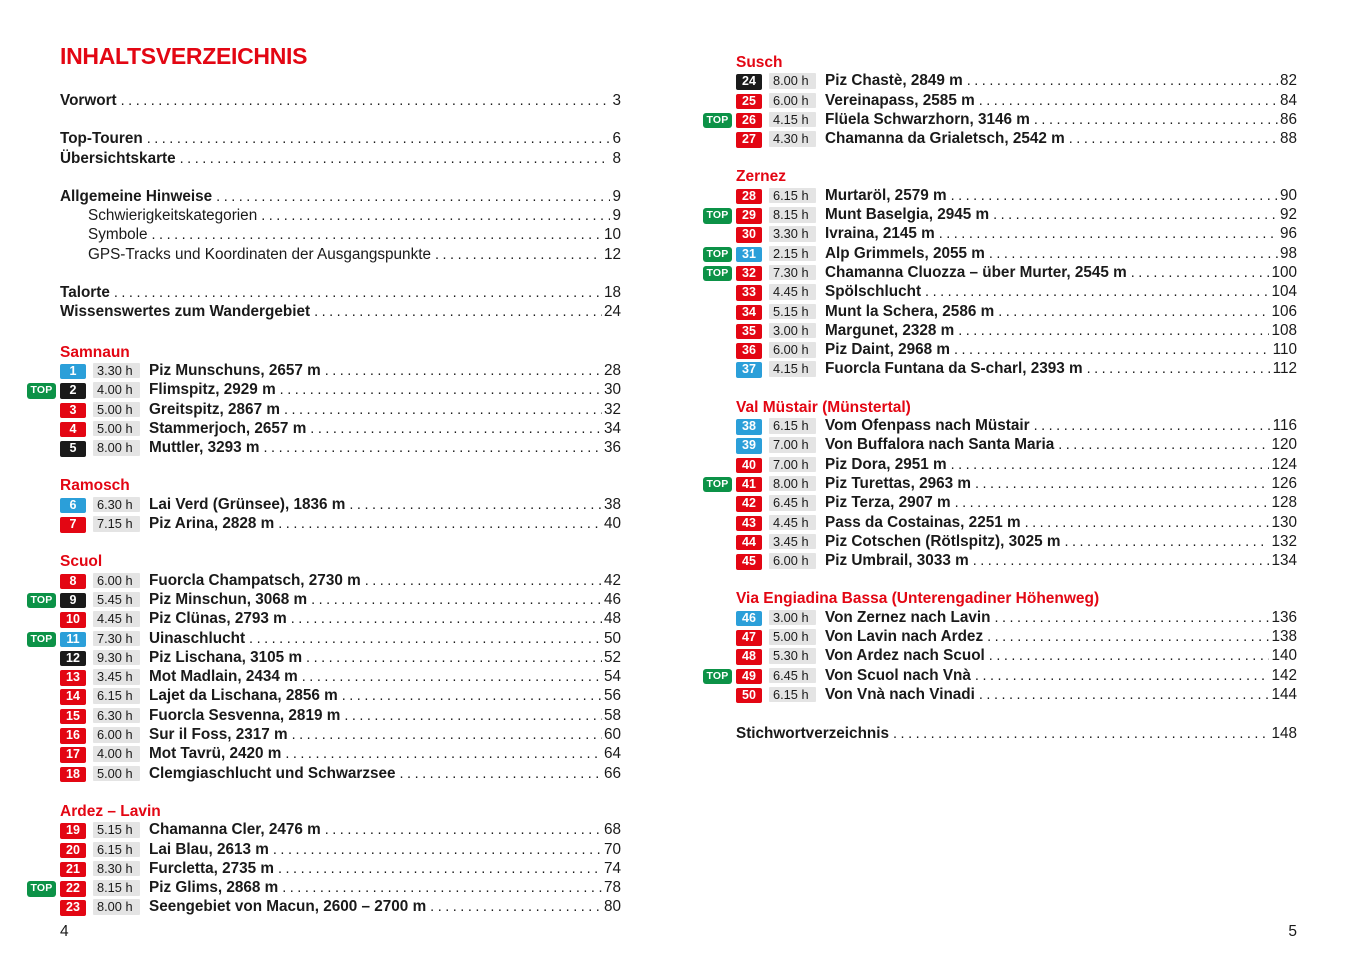  Describe the element at coordinates (235, 370) in the screenshot. I see `tour-title: Piz Munschuns, 2657 m` at that location.